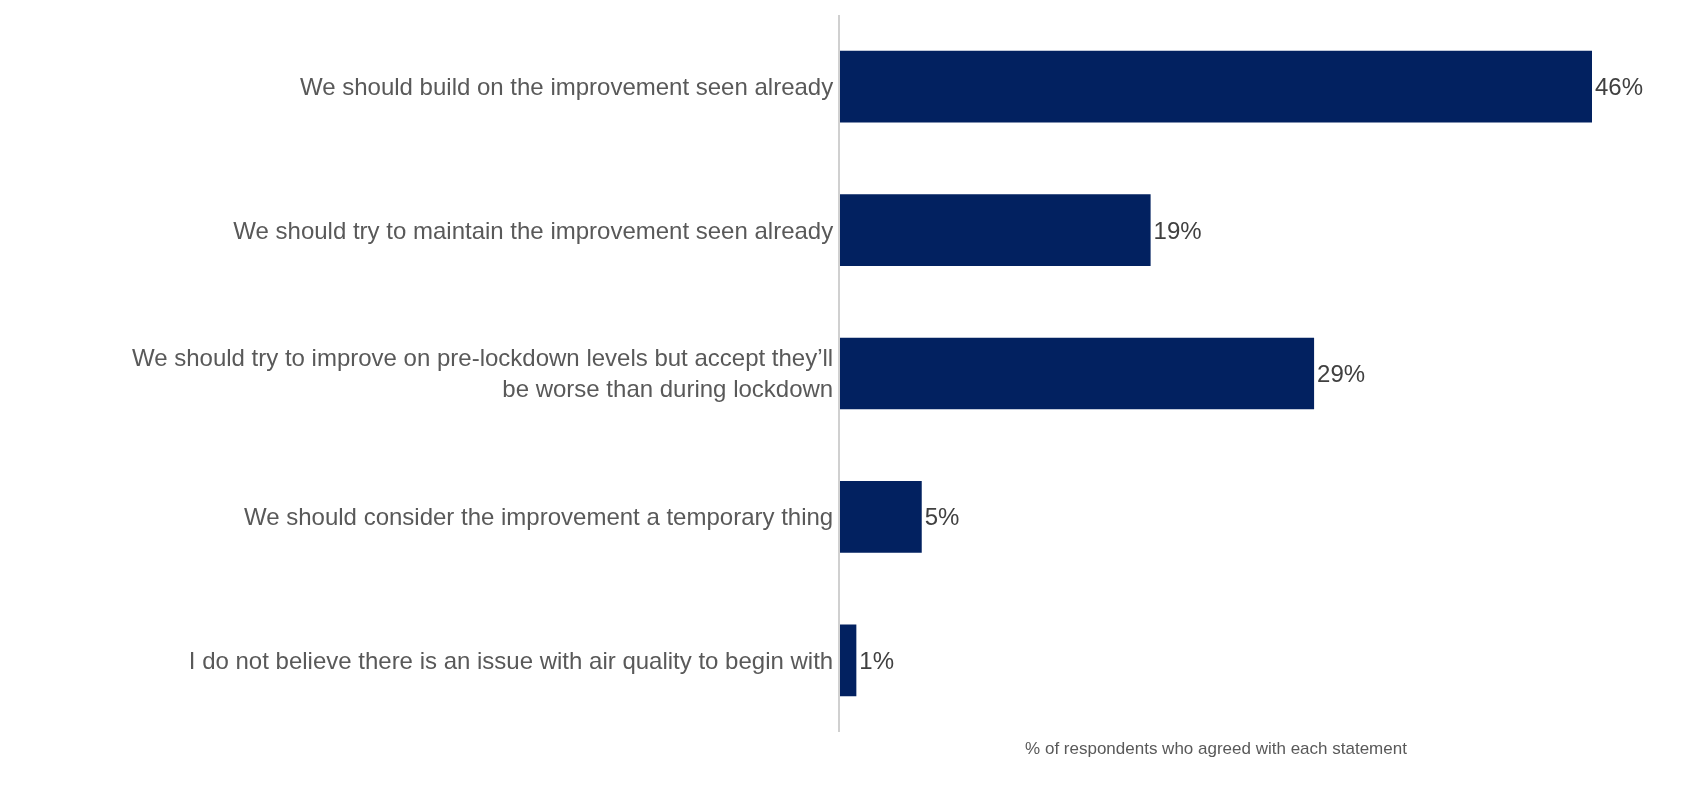 The image size is (1682, 792). I want to click on y-tick-label: We should build on the improvement seen already, so click(567, 87).